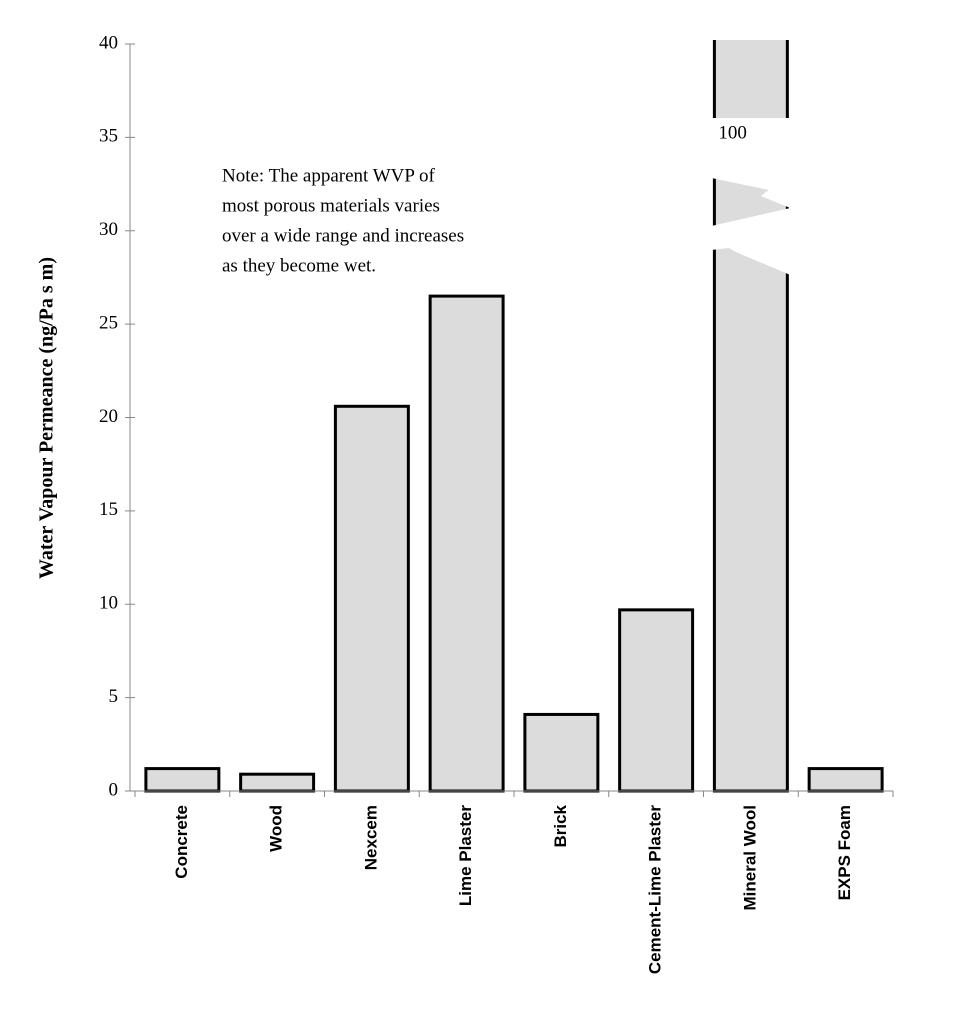 The height and width of the screenshot is (1024, 957). Describe the element at coordinates (844, 852) in the screenshot. I see `x-tick-label: EXPS Foam` at that location.